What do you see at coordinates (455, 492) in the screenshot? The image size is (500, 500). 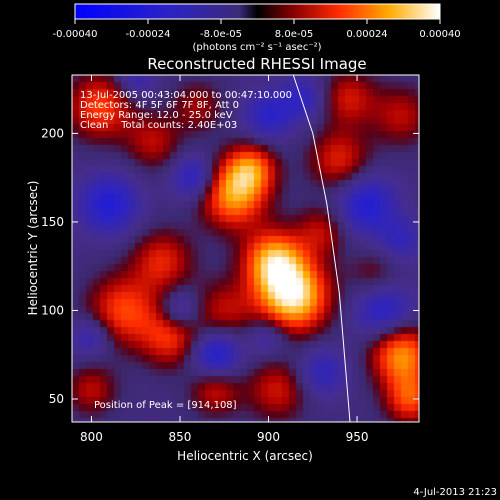 I see `footer-timestamp: 4-Jul-2013 21:23` at bounding box center [455, 492].